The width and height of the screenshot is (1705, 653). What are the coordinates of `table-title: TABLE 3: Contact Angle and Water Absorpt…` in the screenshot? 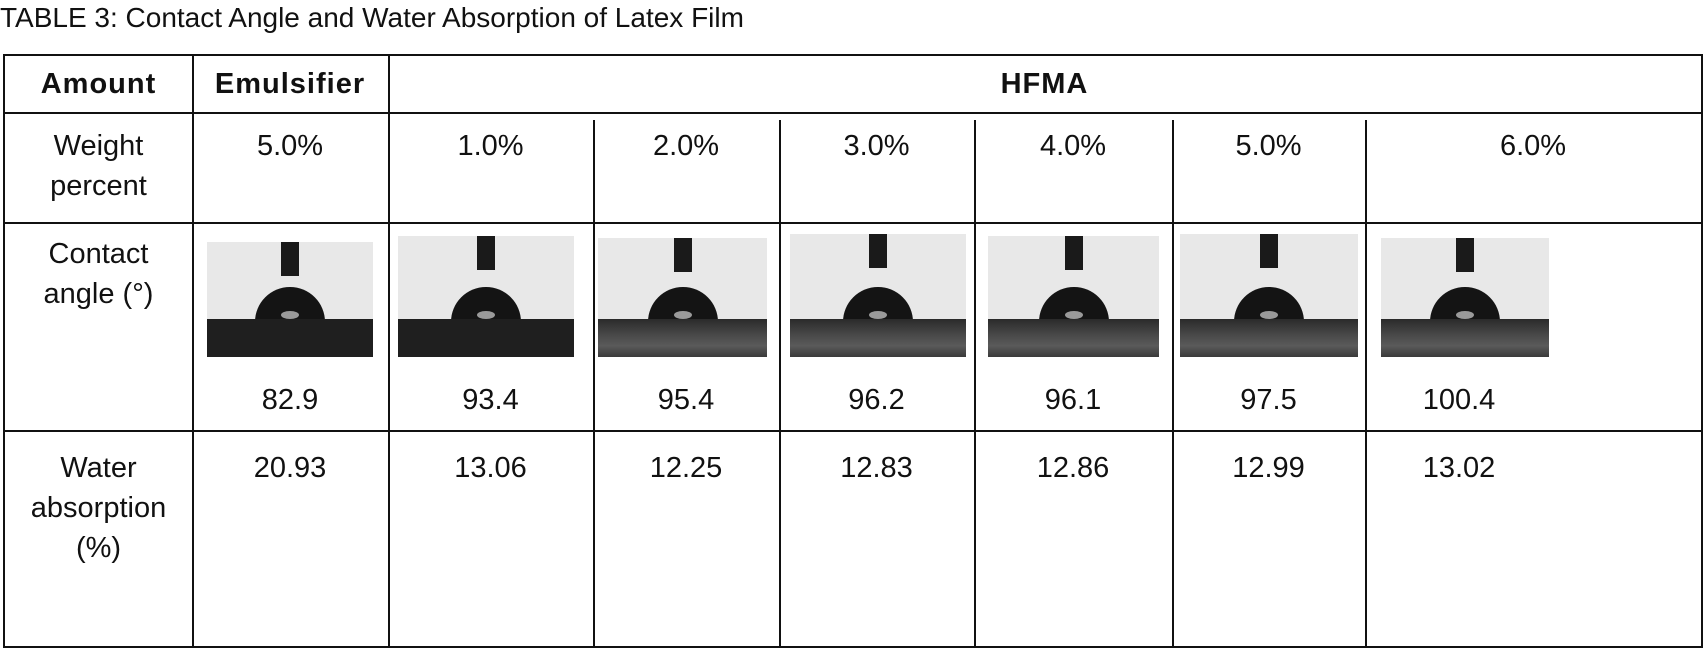 It's located at (372, 17).